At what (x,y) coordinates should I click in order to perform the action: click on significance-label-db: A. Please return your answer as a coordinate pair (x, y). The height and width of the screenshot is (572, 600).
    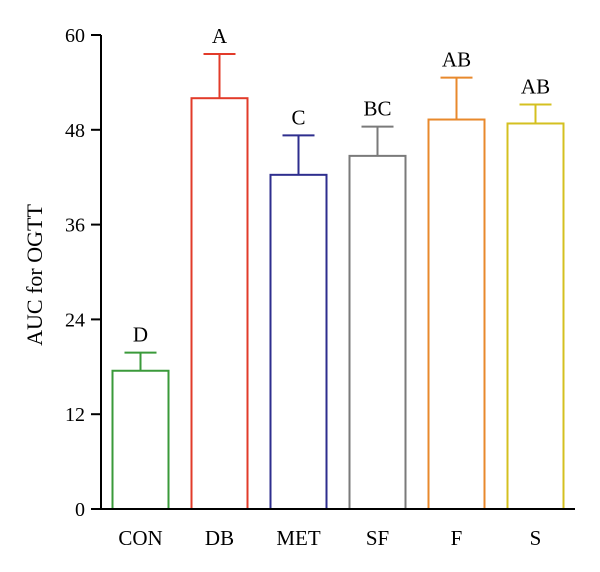
    Looking at the image, I should click on (220, 36).